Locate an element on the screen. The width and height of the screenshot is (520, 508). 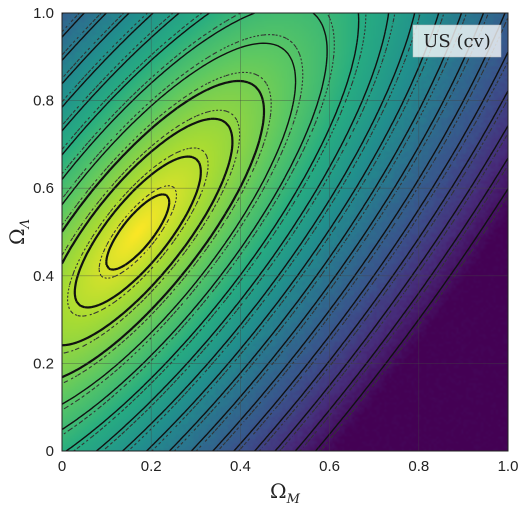
y-tick-label: 1.0 is located at coordinates (43, 13).